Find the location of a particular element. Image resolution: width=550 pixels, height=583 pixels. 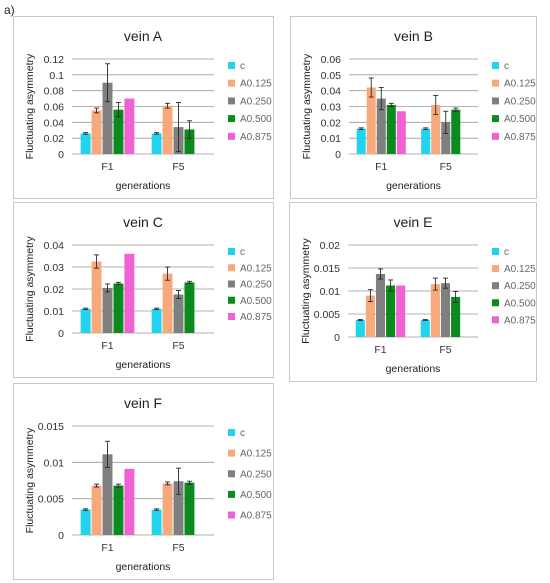

y-tick-label: 0.06 is located at coordinates (54, 108).